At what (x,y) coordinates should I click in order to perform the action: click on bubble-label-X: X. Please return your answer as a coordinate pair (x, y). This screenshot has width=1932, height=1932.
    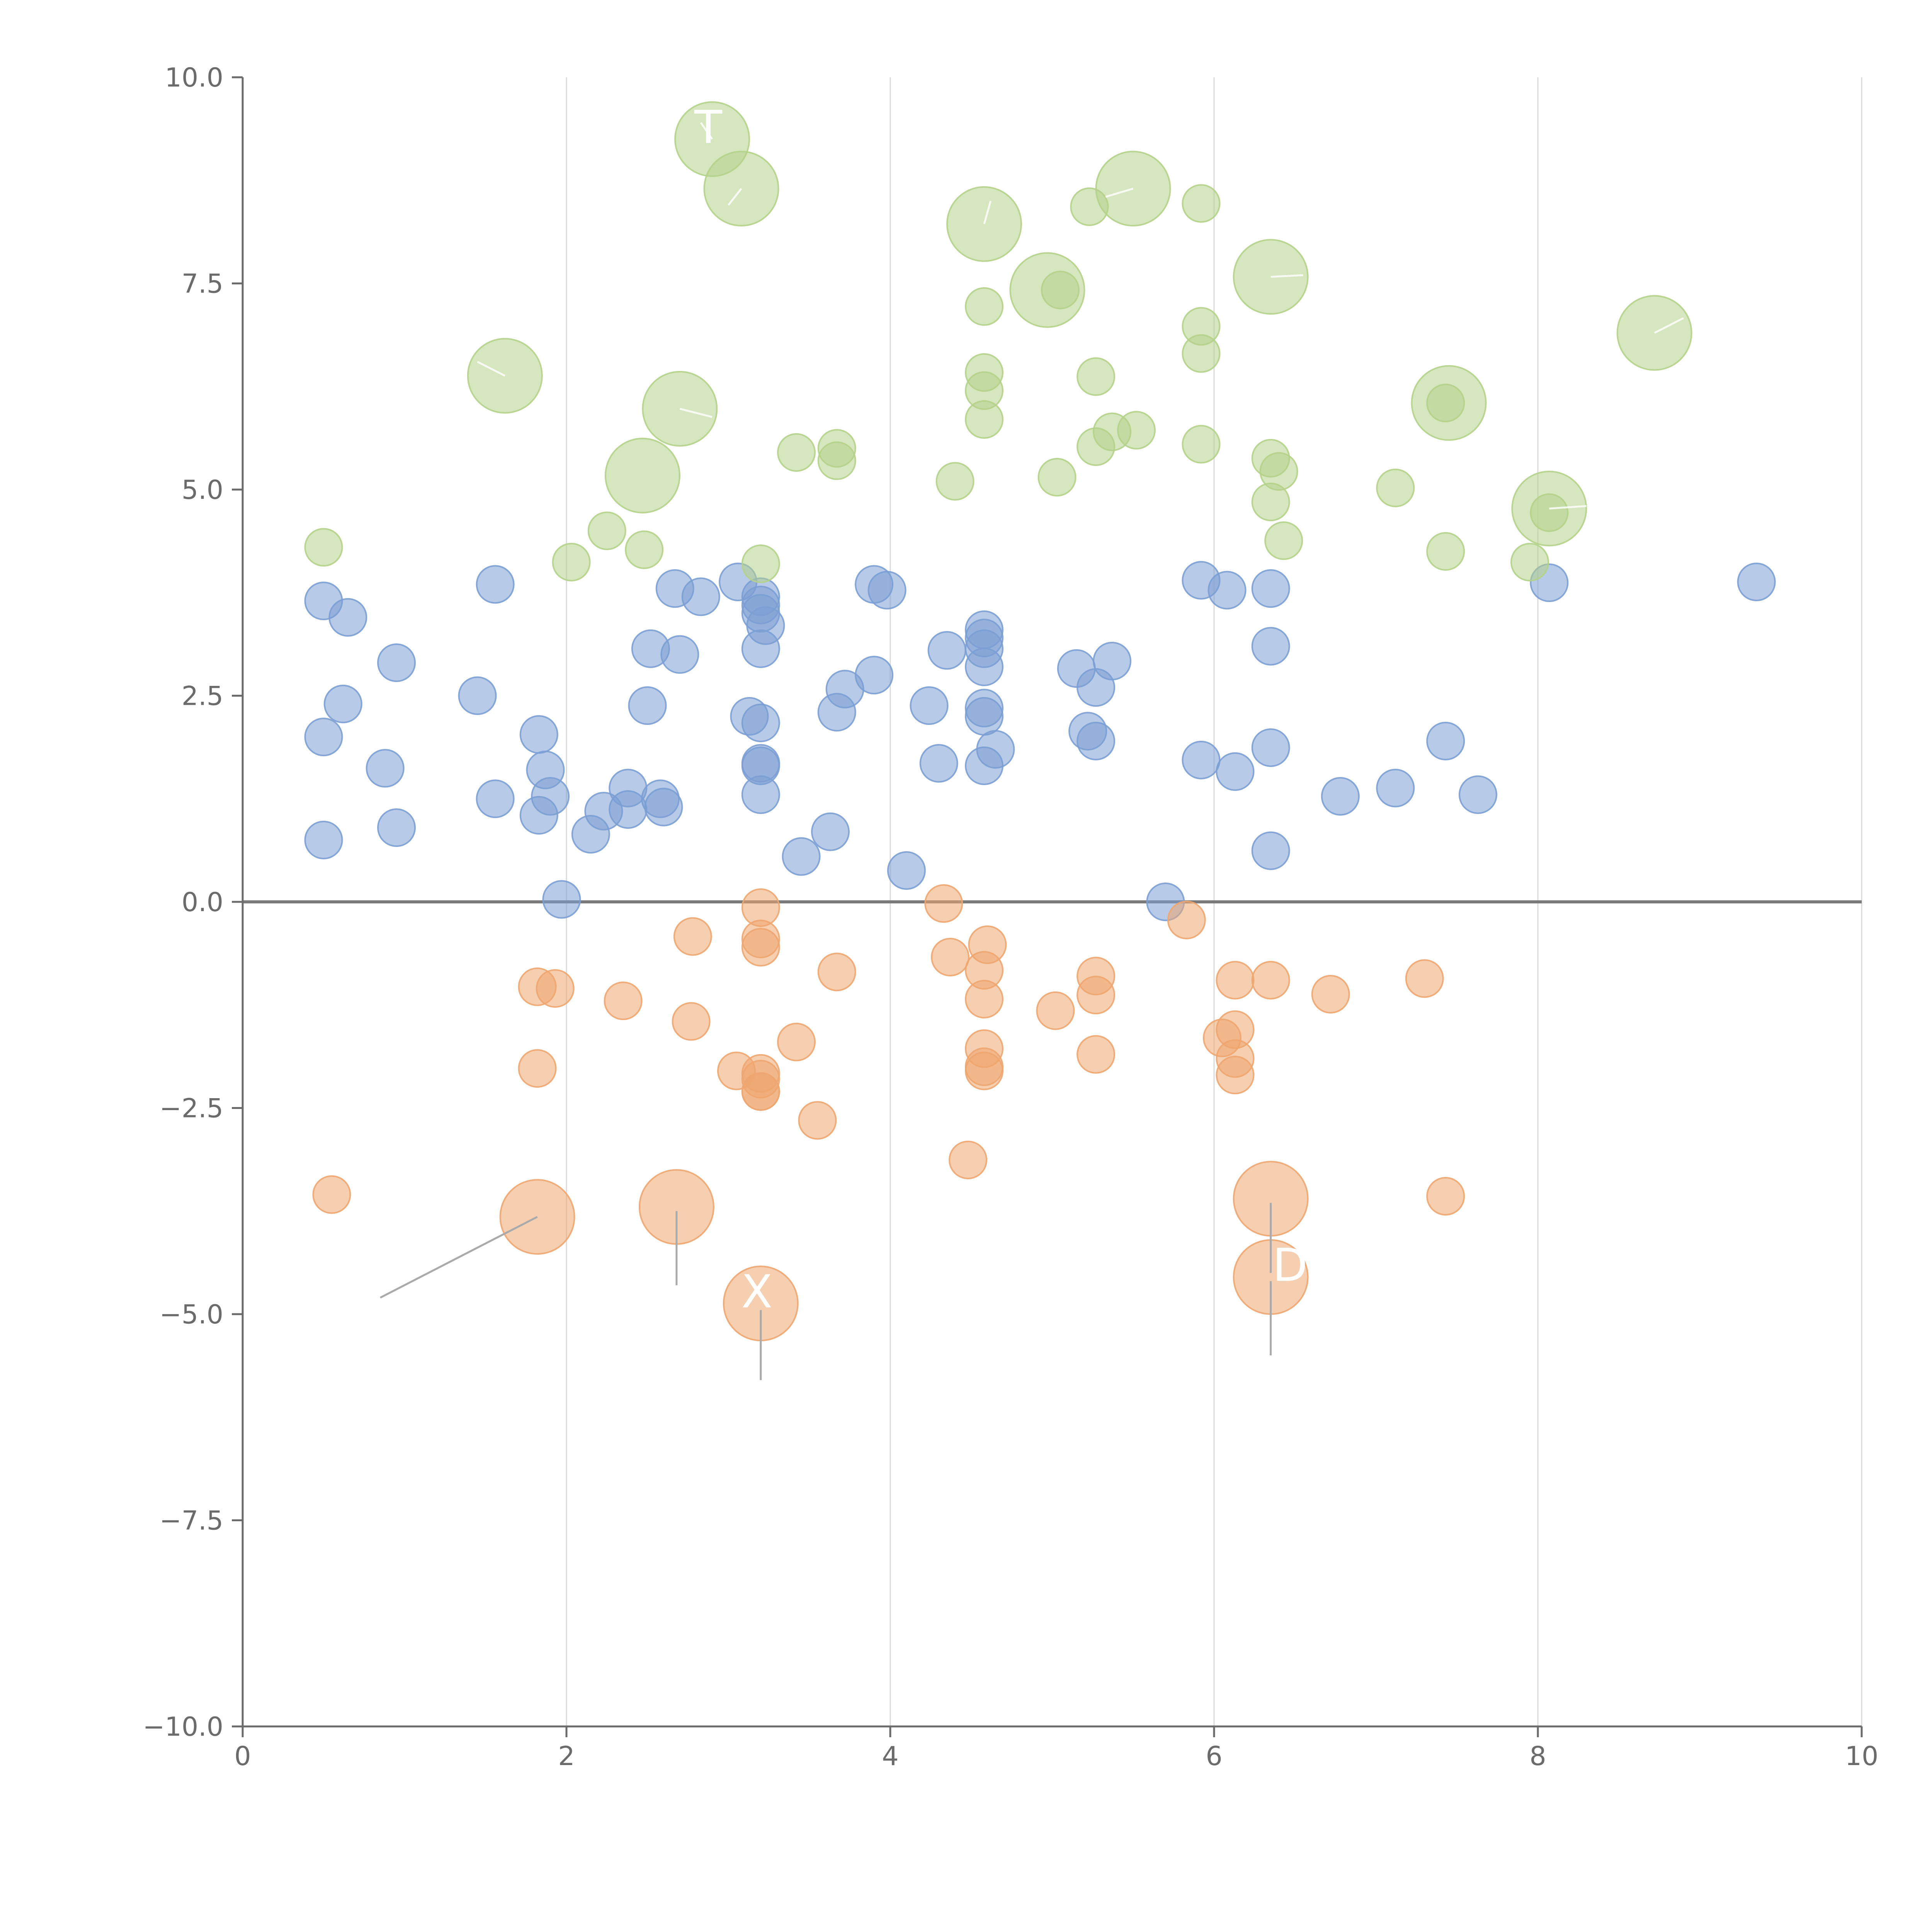
    Looking at the image, I should click on (756, 1291).